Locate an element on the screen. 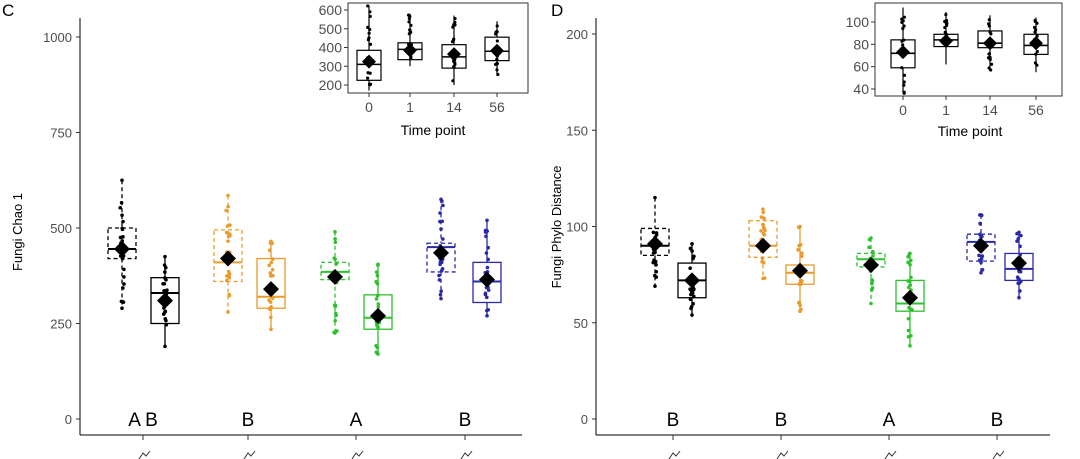 This screenshot has height=459, width=1080. y-tick-label: 0 is located at coordinates (584, 419).